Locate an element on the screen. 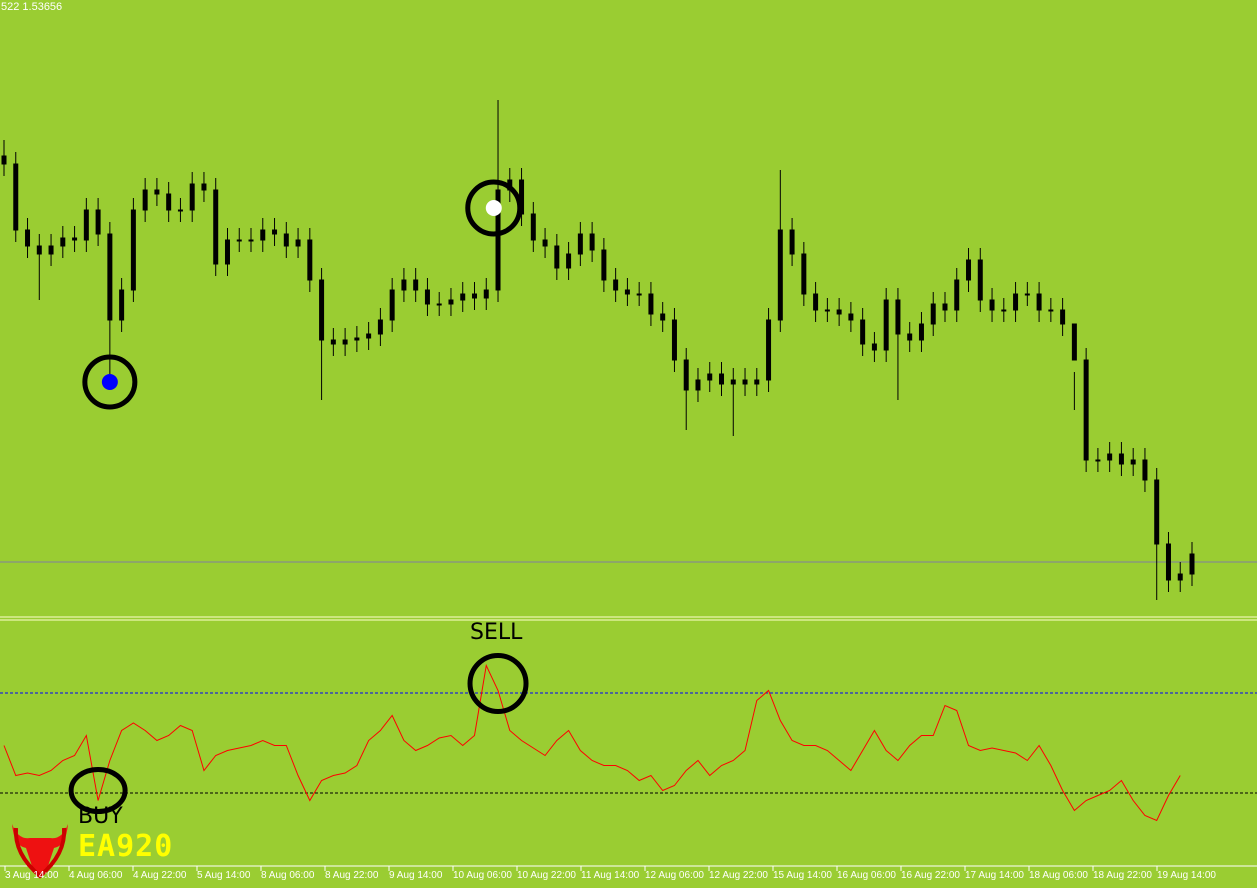 This screenshot has width=1257, height=888. time-axis-label: 10 Aug 22:00 is located at coordinates (546, 875).